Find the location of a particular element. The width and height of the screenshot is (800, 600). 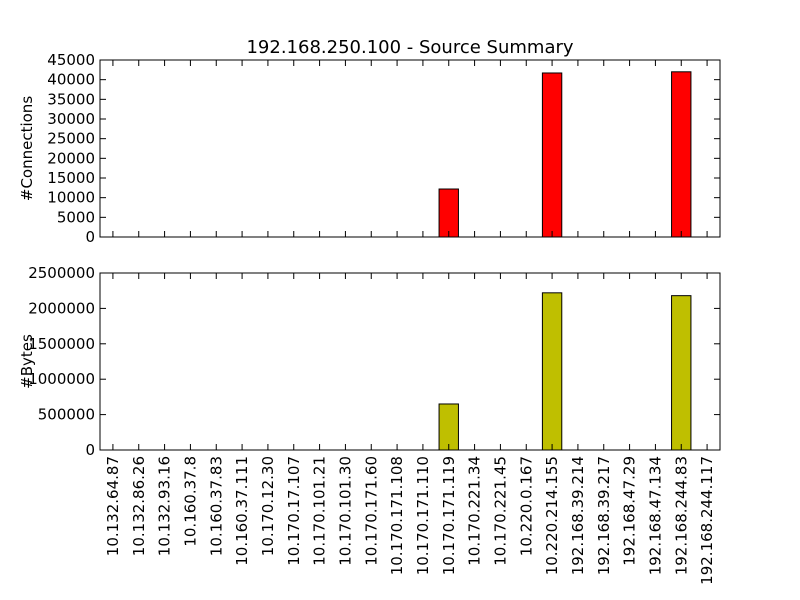

ytick-label-1-0: 0 is located at coordinates (90, 450).